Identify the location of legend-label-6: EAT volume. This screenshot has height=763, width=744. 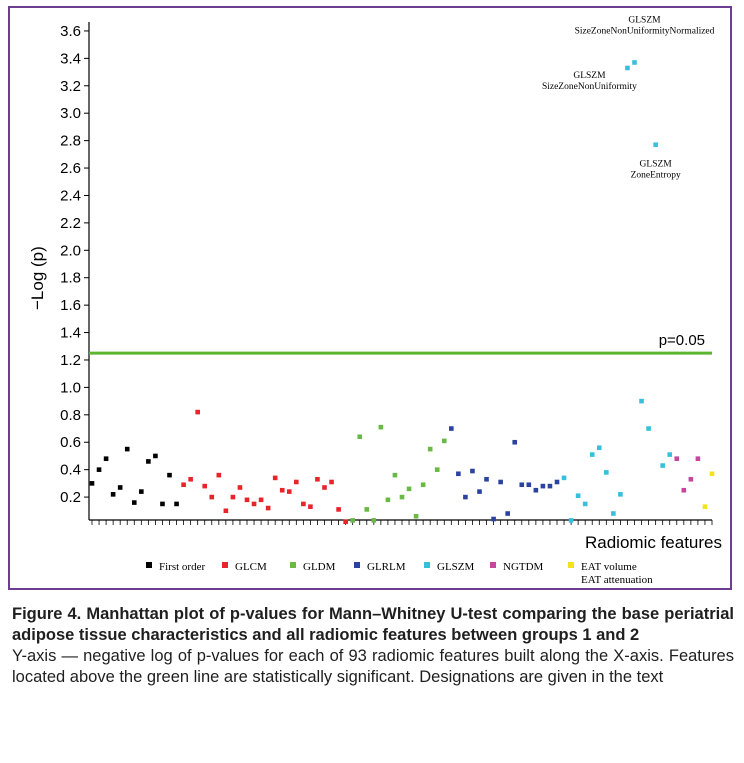
(609, 567).